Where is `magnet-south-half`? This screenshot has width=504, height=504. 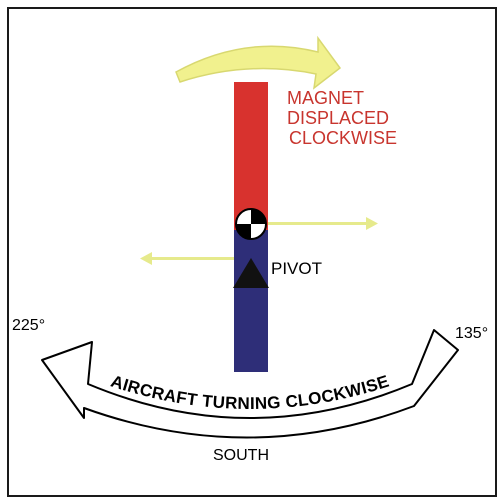
magnet-south-half is located at coordinates (251, 301).